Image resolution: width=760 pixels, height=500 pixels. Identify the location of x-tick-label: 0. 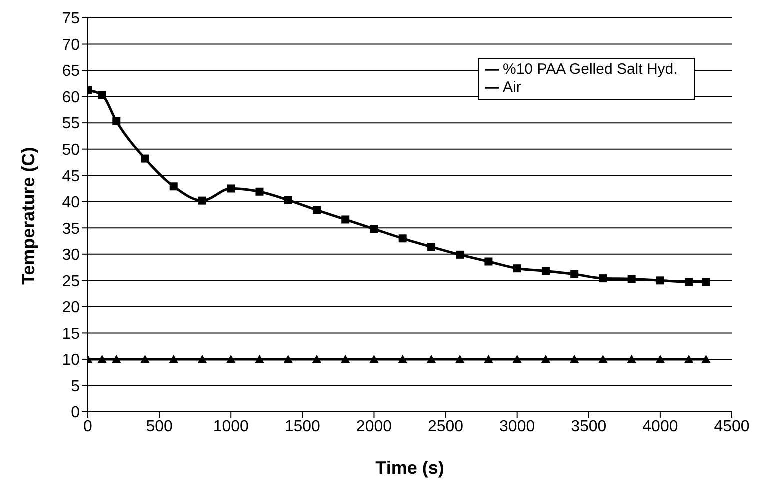
(88, 427).